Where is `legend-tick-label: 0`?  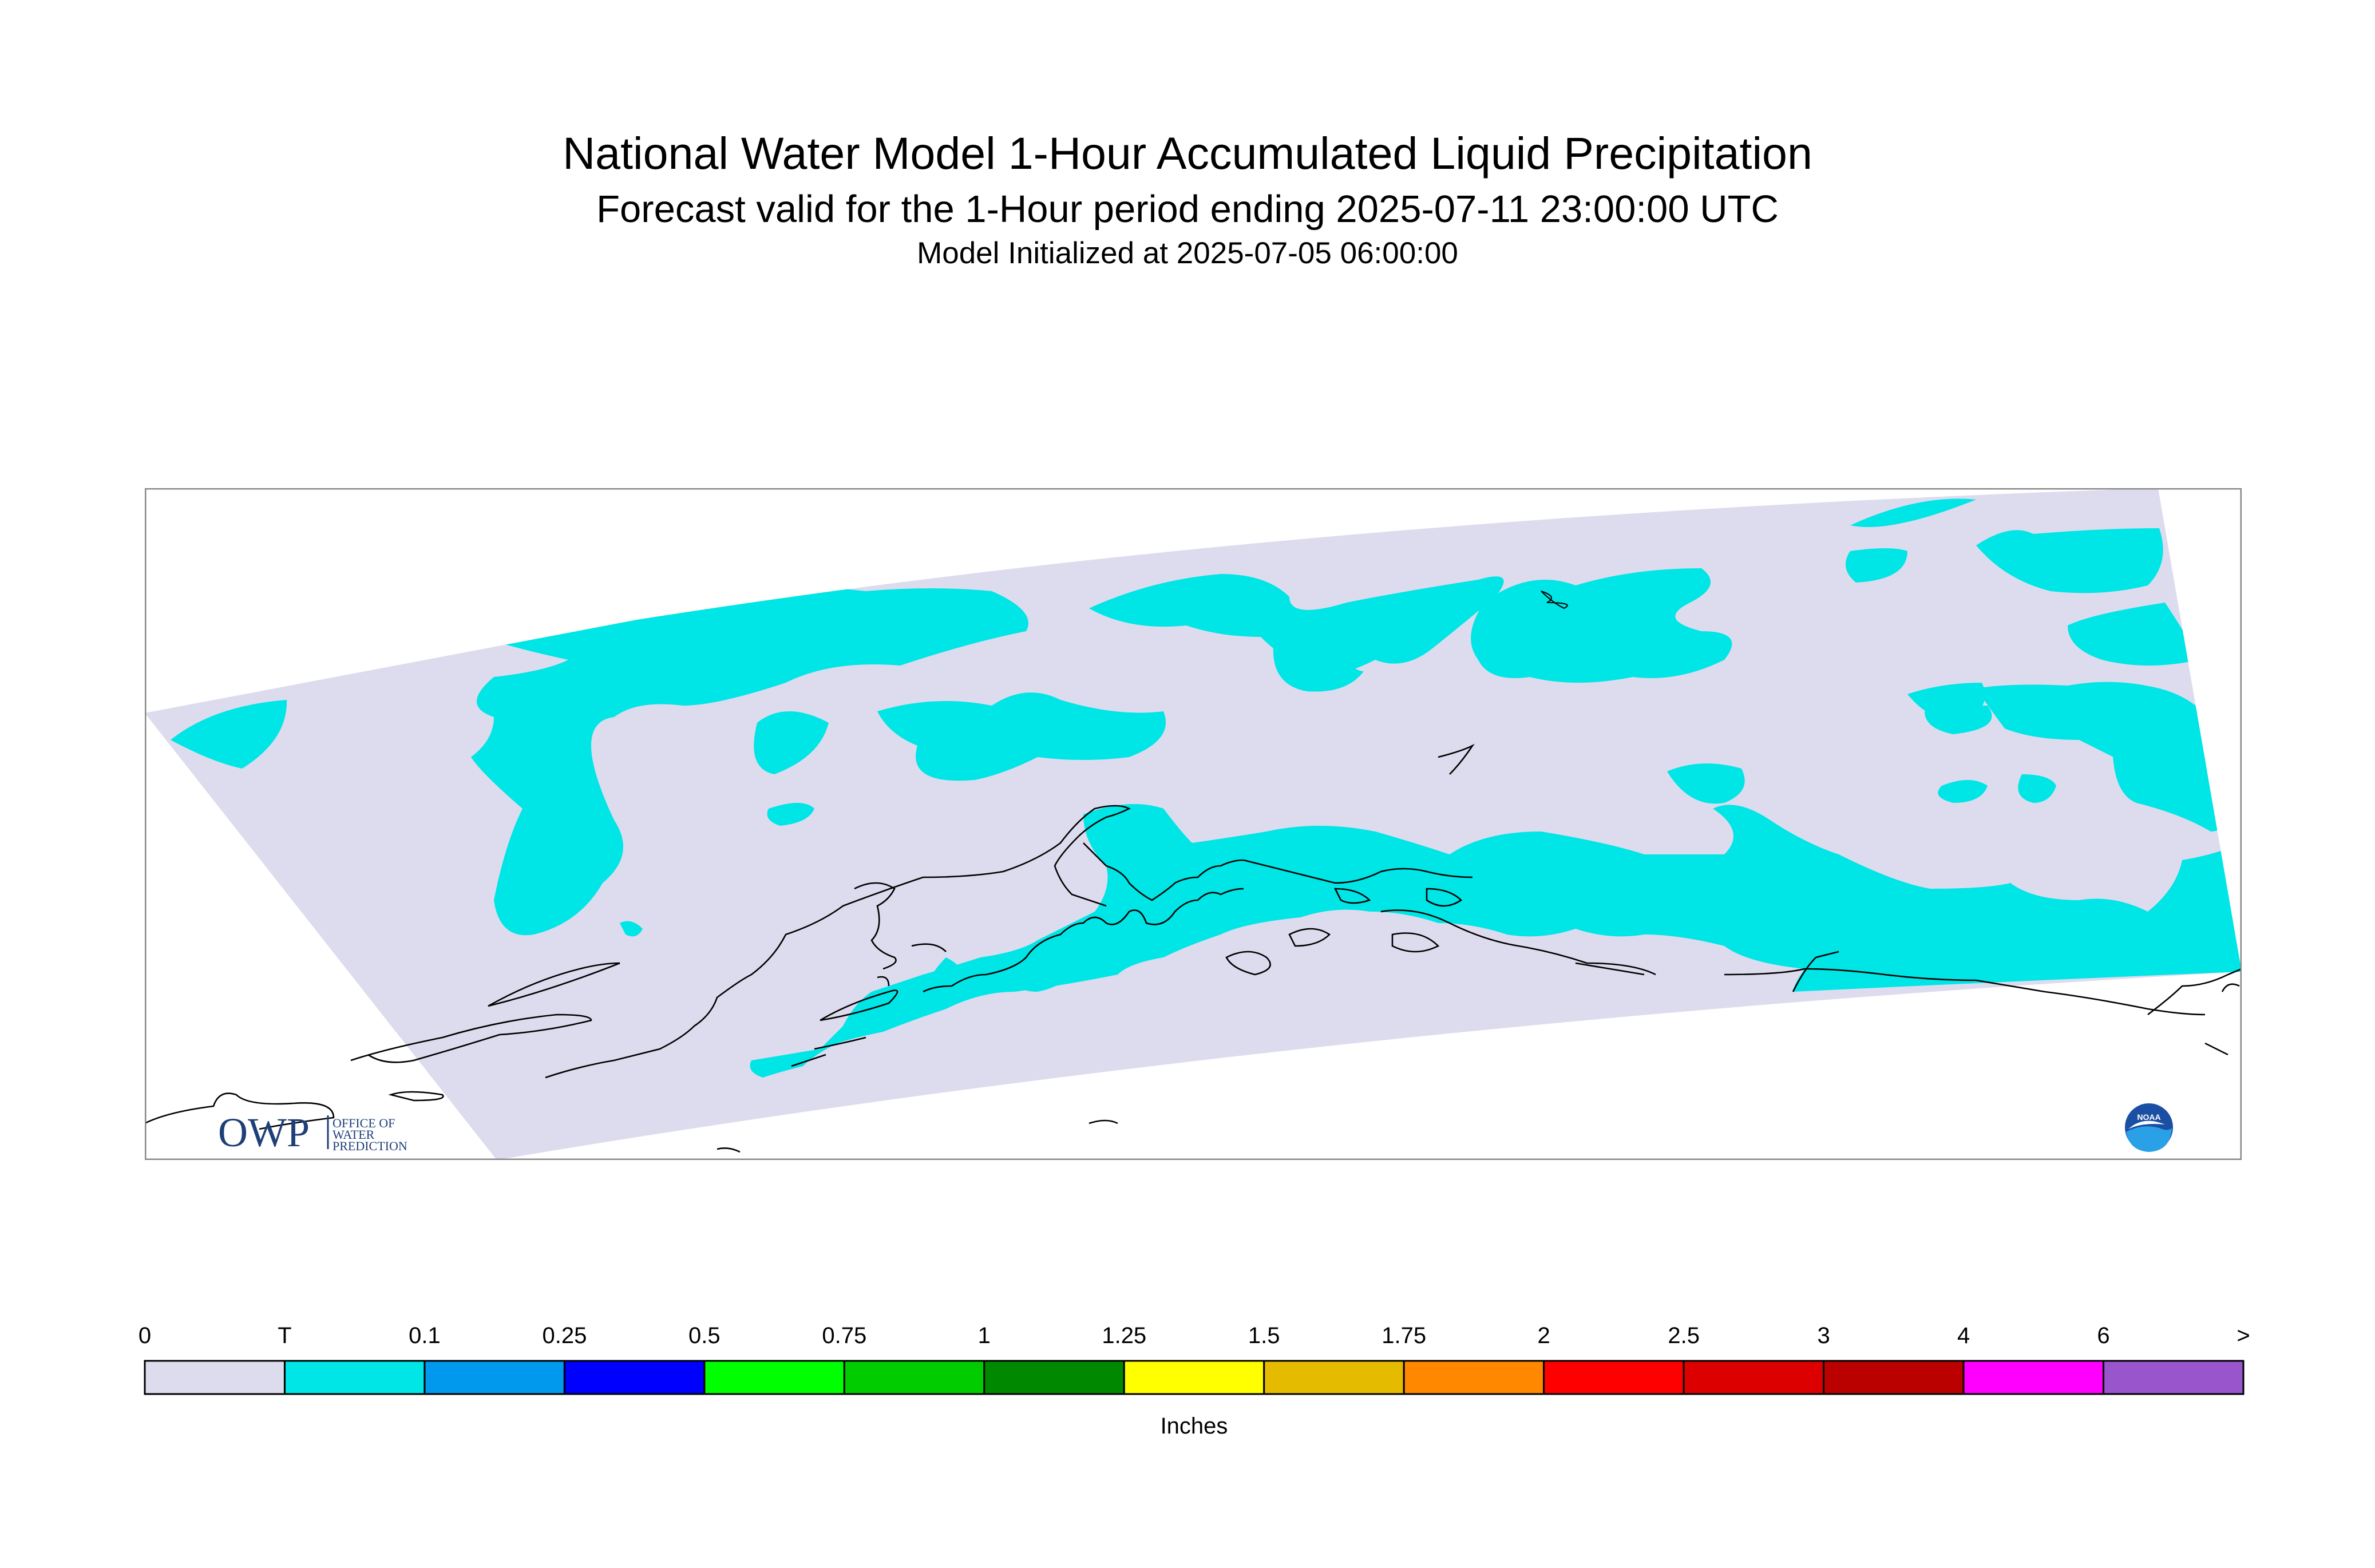 legend-tick-label: 0 is located at coordinates (144, 1335).